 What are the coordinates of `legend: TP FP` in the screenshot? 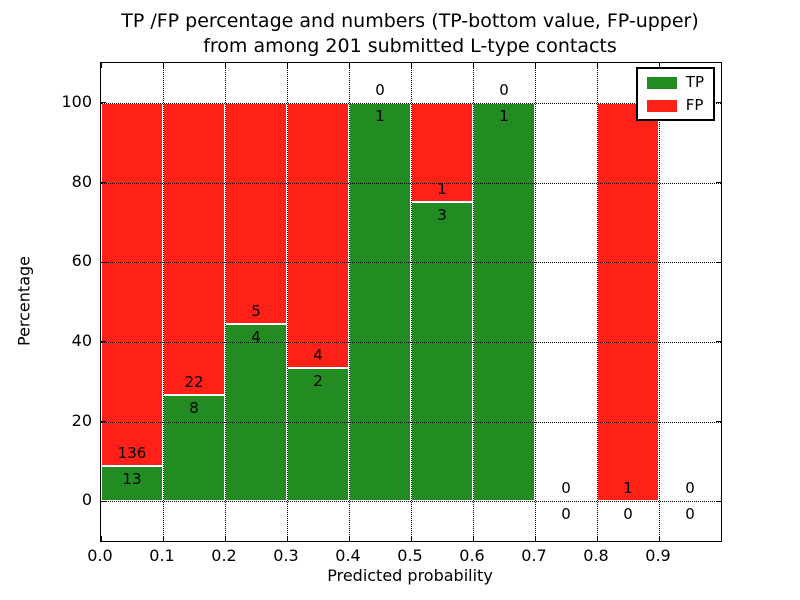 It's located at (675, 94).